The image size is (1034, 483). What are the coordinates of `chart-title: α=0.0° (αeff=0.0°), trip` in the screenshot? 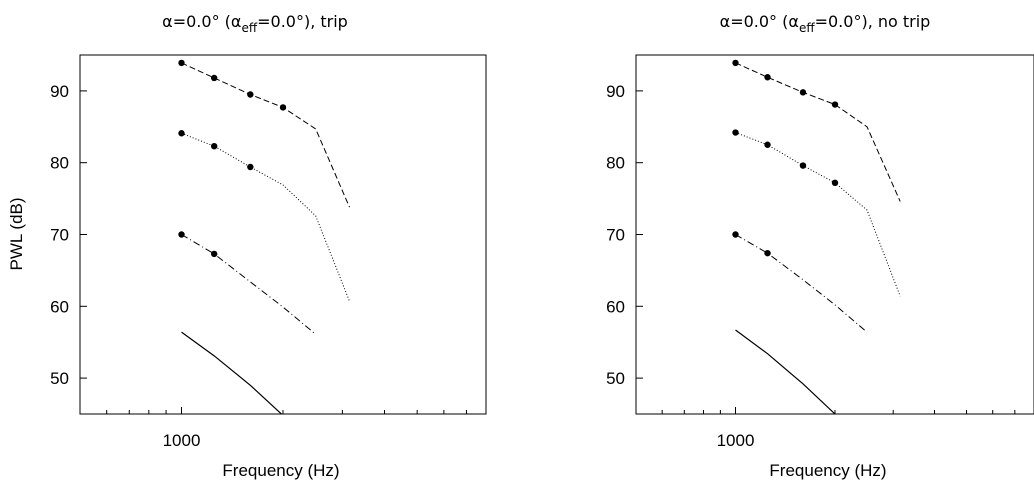 It's located at (255, 23).